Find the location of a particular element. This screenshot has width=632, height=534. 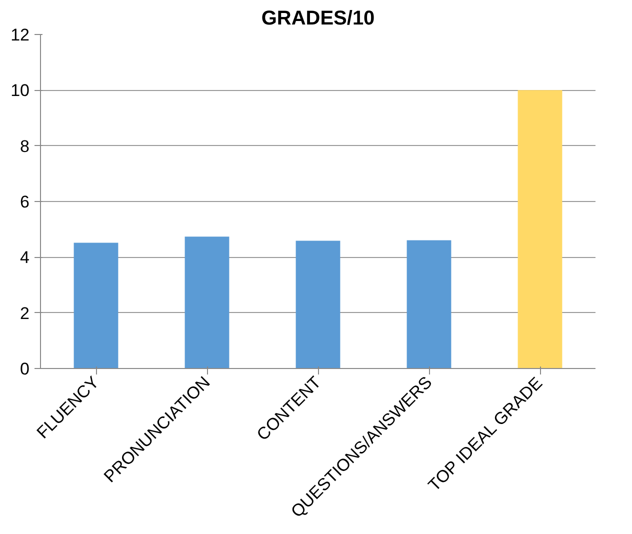

y-tick-label: 10 is located at coordinates (20, 90).